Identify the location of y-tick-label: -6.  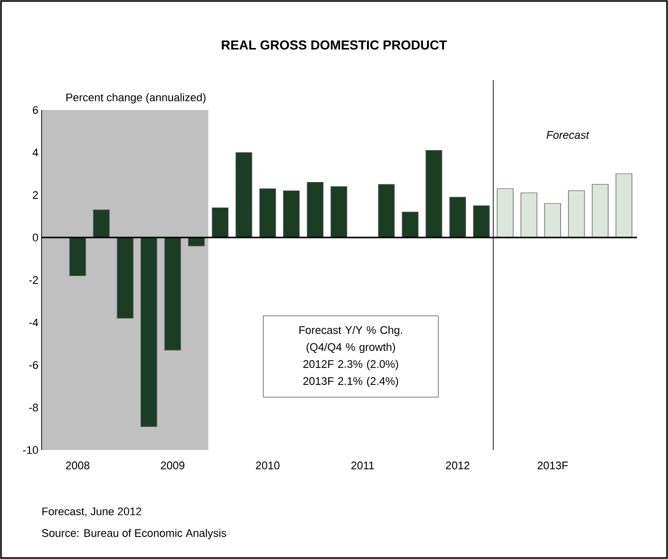
(33, 365).